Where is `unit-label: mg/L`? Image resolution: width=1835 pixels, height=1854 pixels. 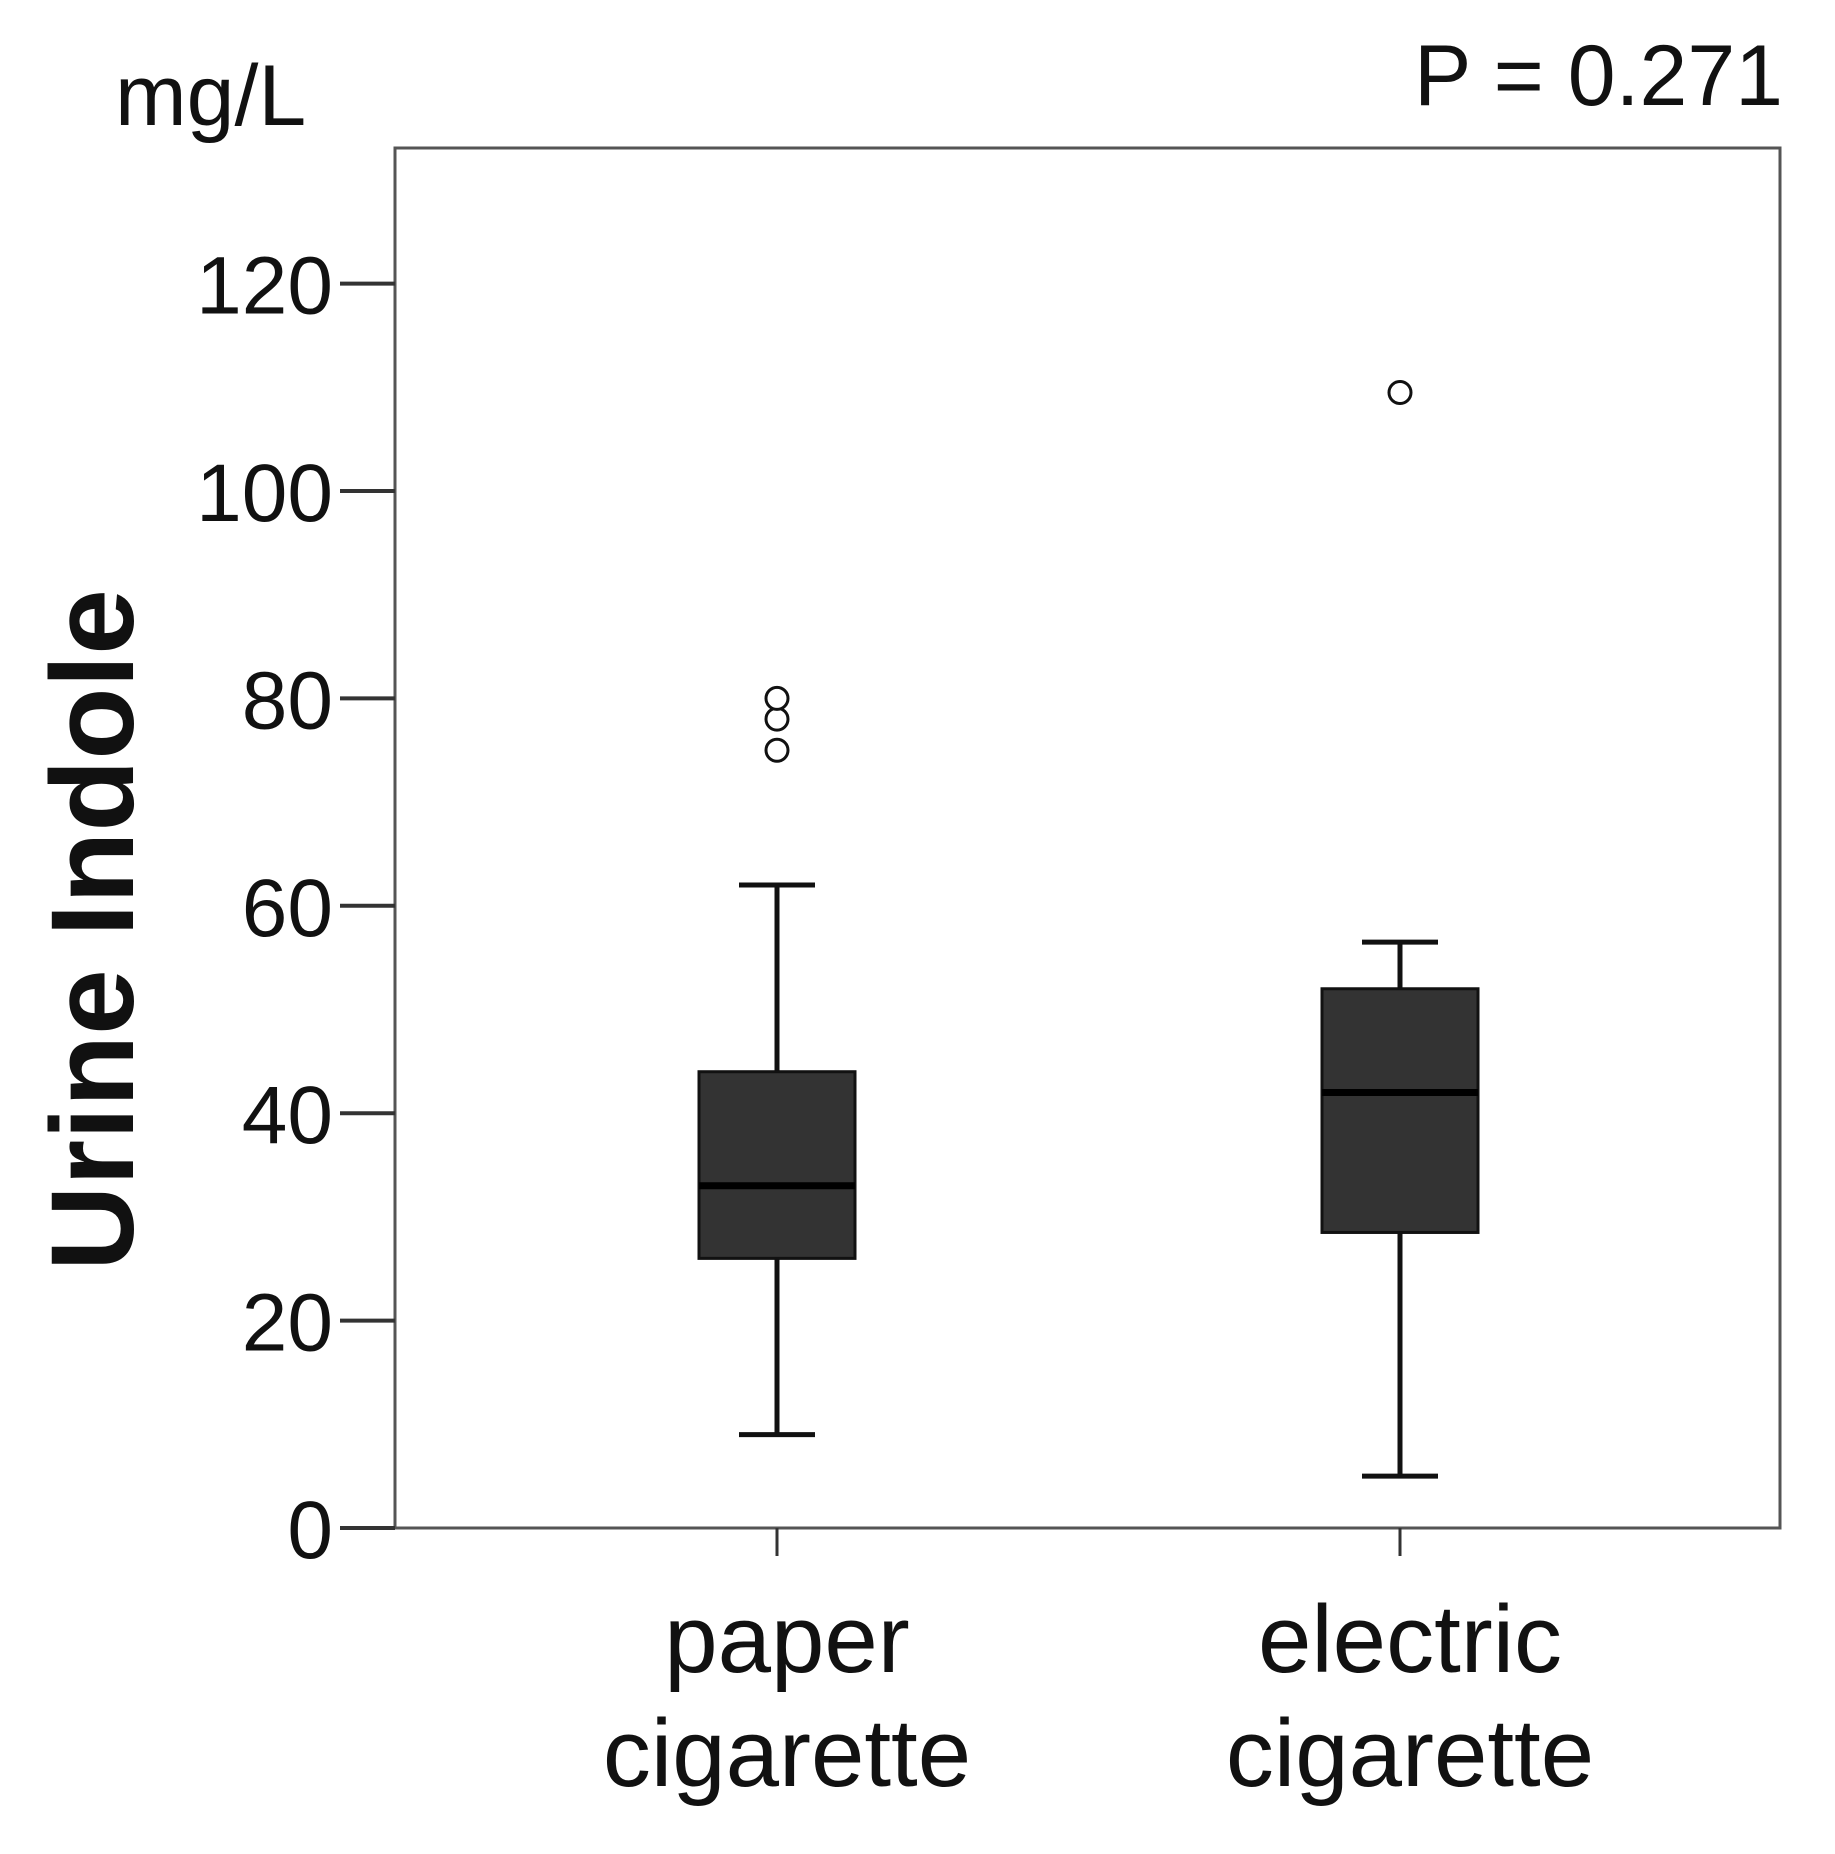
unit-label: mg/L is located at coordinates (210, 96).